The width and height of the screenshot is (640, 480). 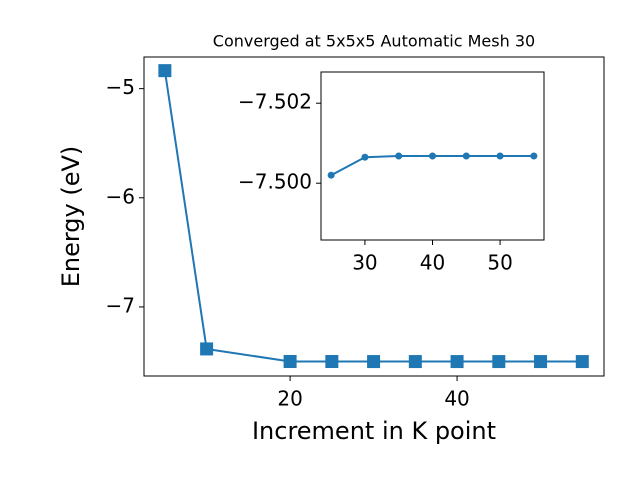 What do you see at coordinates (275, 182) in the screenshot?
I see `y-tick-label: −7.500` at bounding box center [275, 182].